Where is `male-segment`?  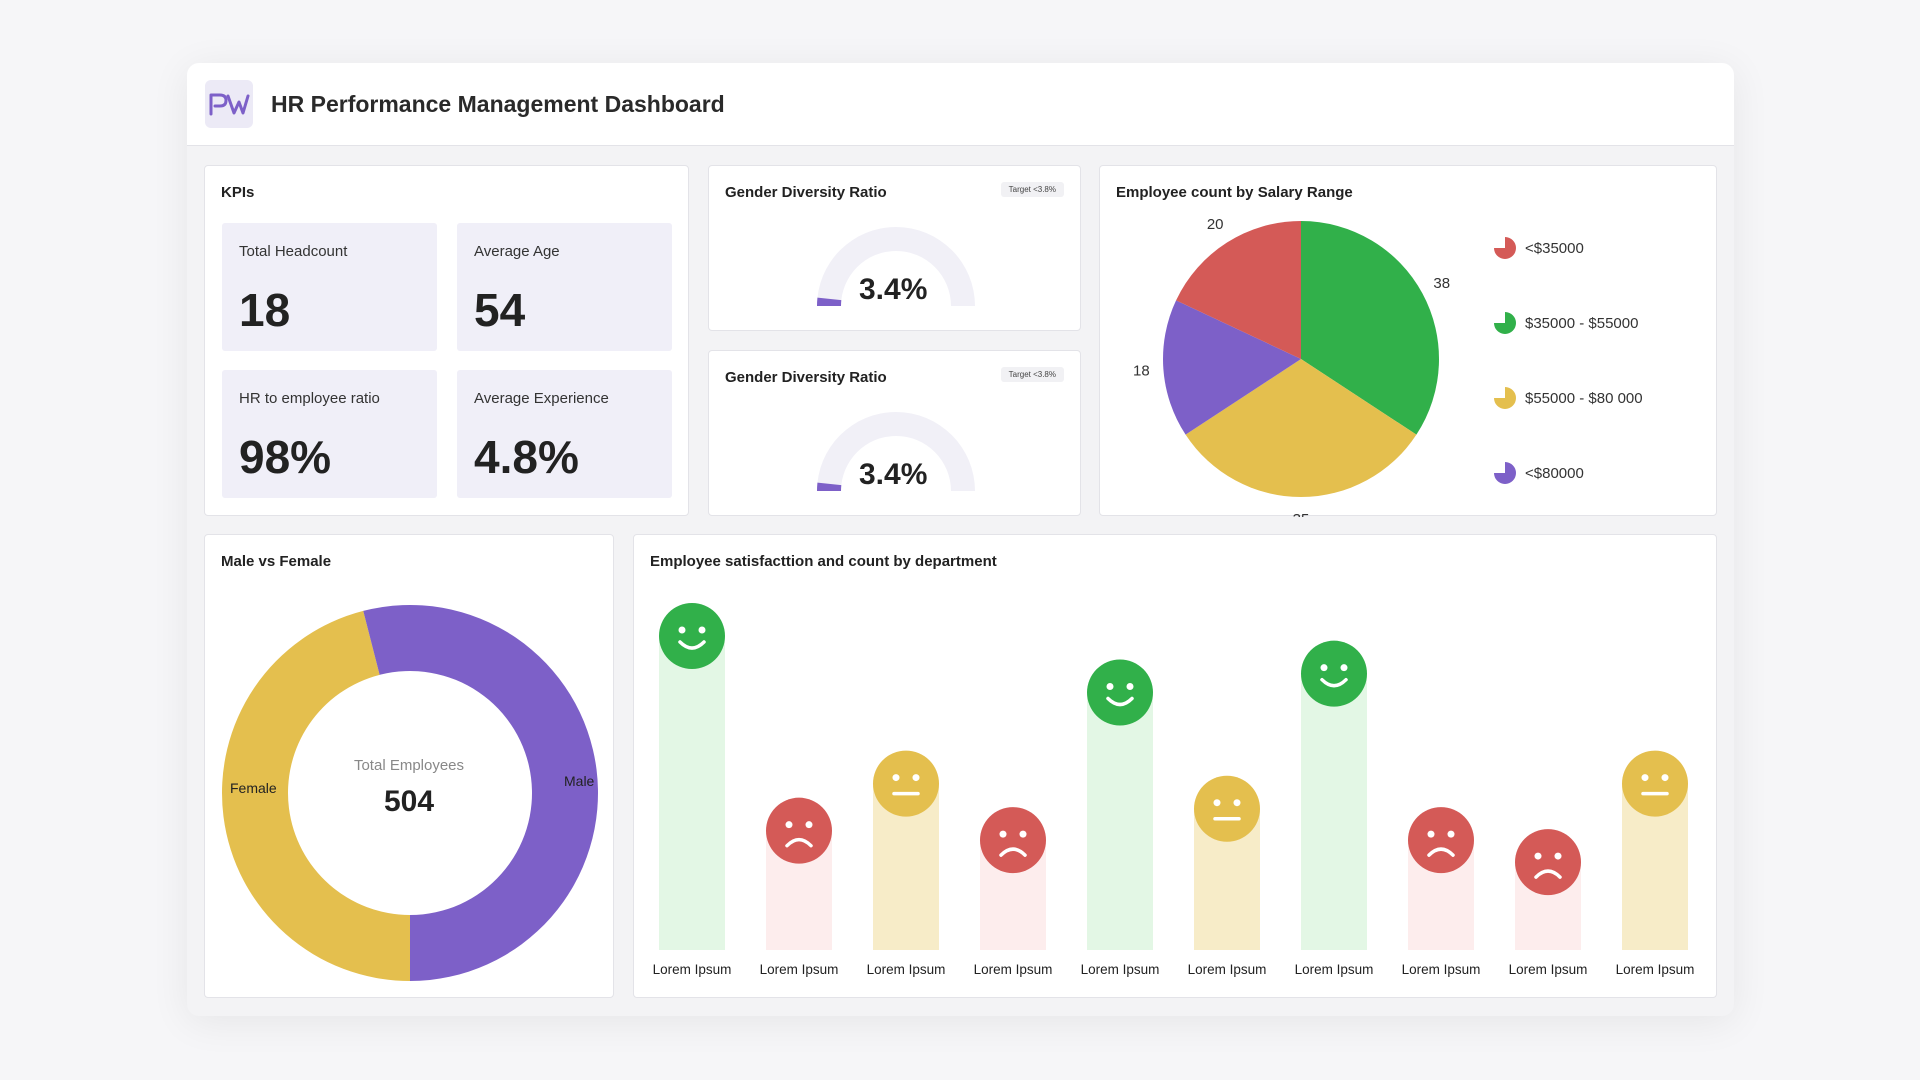
male-segment is located at coordinates (480, 793).